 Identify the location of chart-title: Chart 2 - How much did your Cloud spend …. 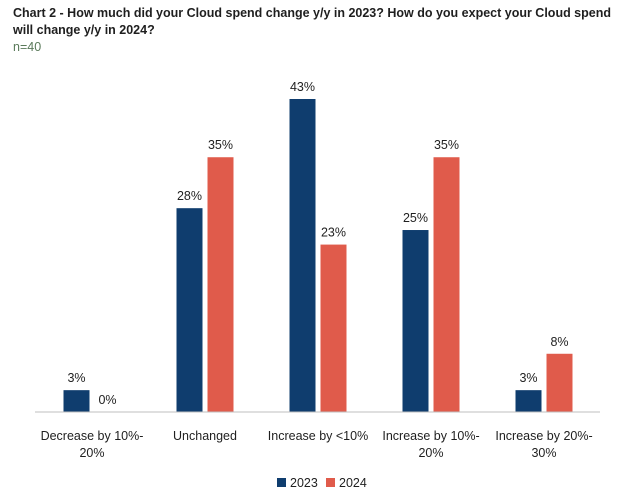
(312, 21).